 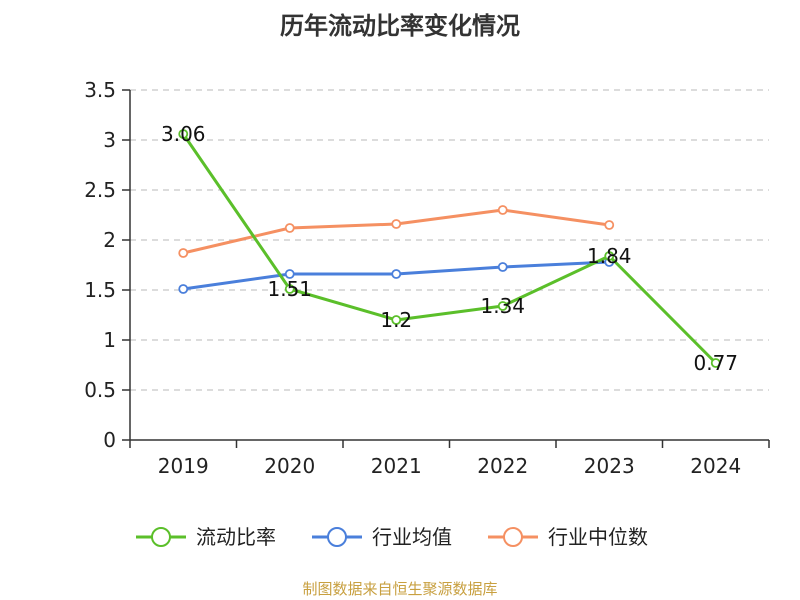 I want to click on x-tick-label: 2023, so click(x=609, y=466).